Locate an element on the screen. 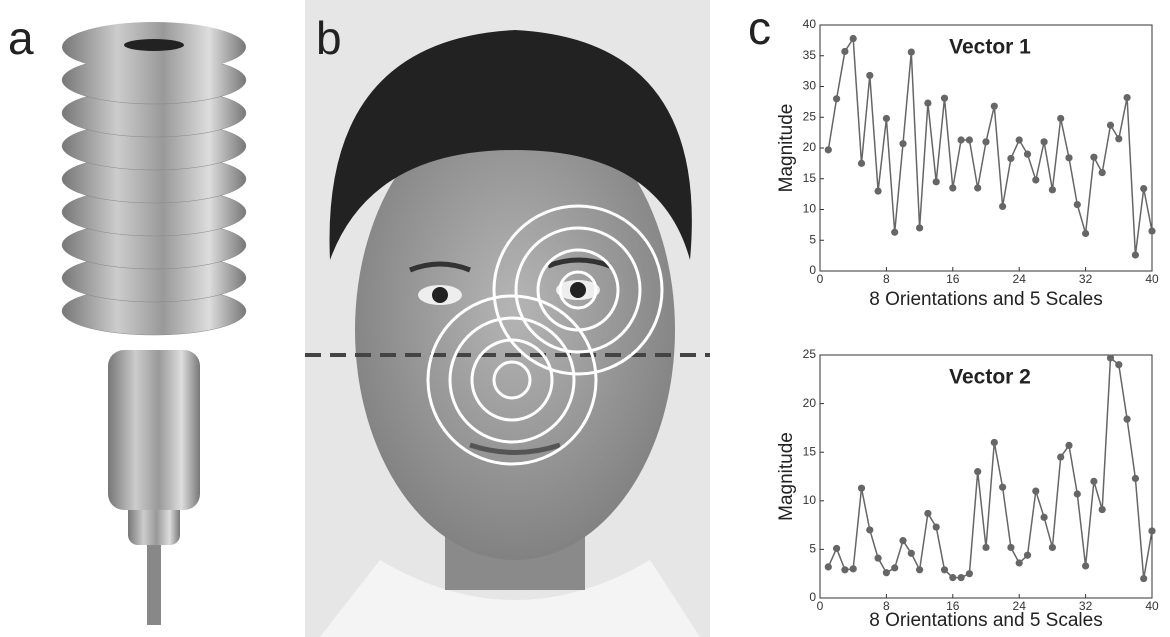 The height and width of the screenshot is (637, 1170). panel-label: c is located at coordinates (759, 28).